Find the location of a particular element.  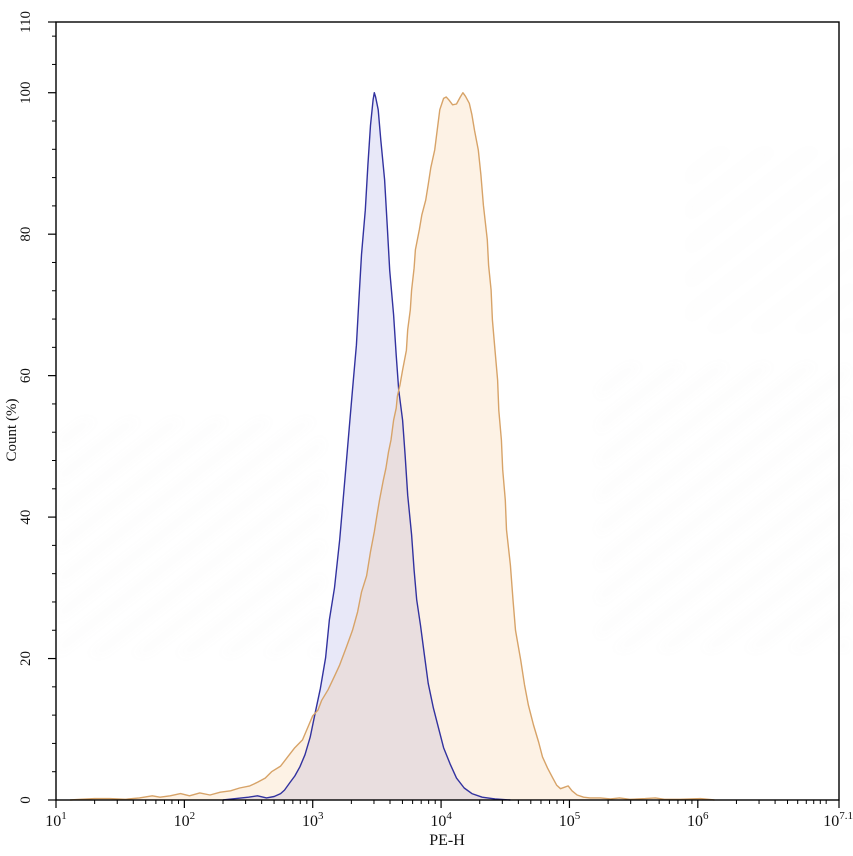

x-tick-label: 10³ is located at coordinates (313, 820).